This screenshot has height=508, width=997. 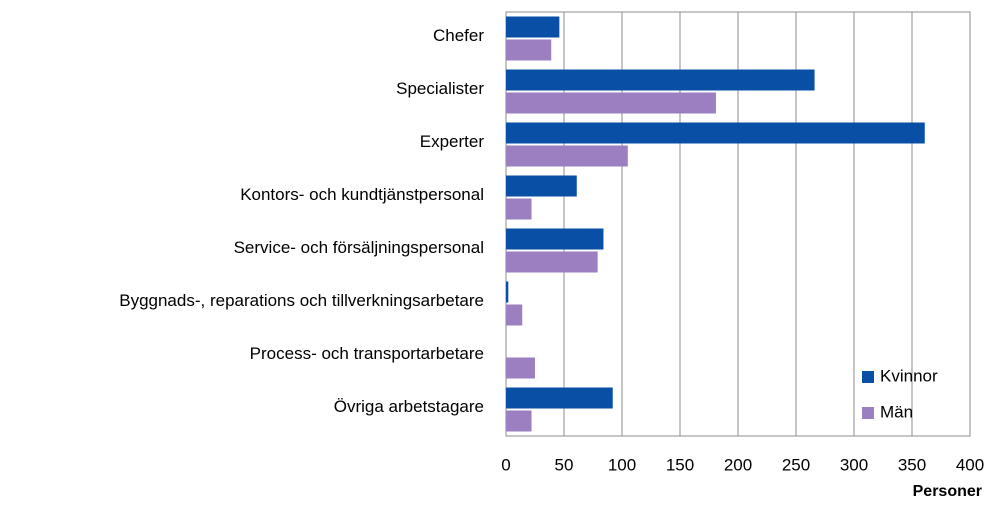 What do you see at coordinates (452, 141) in the screenshot?
I see `y-tick-label: Experter` at bounding box center [452, 141].